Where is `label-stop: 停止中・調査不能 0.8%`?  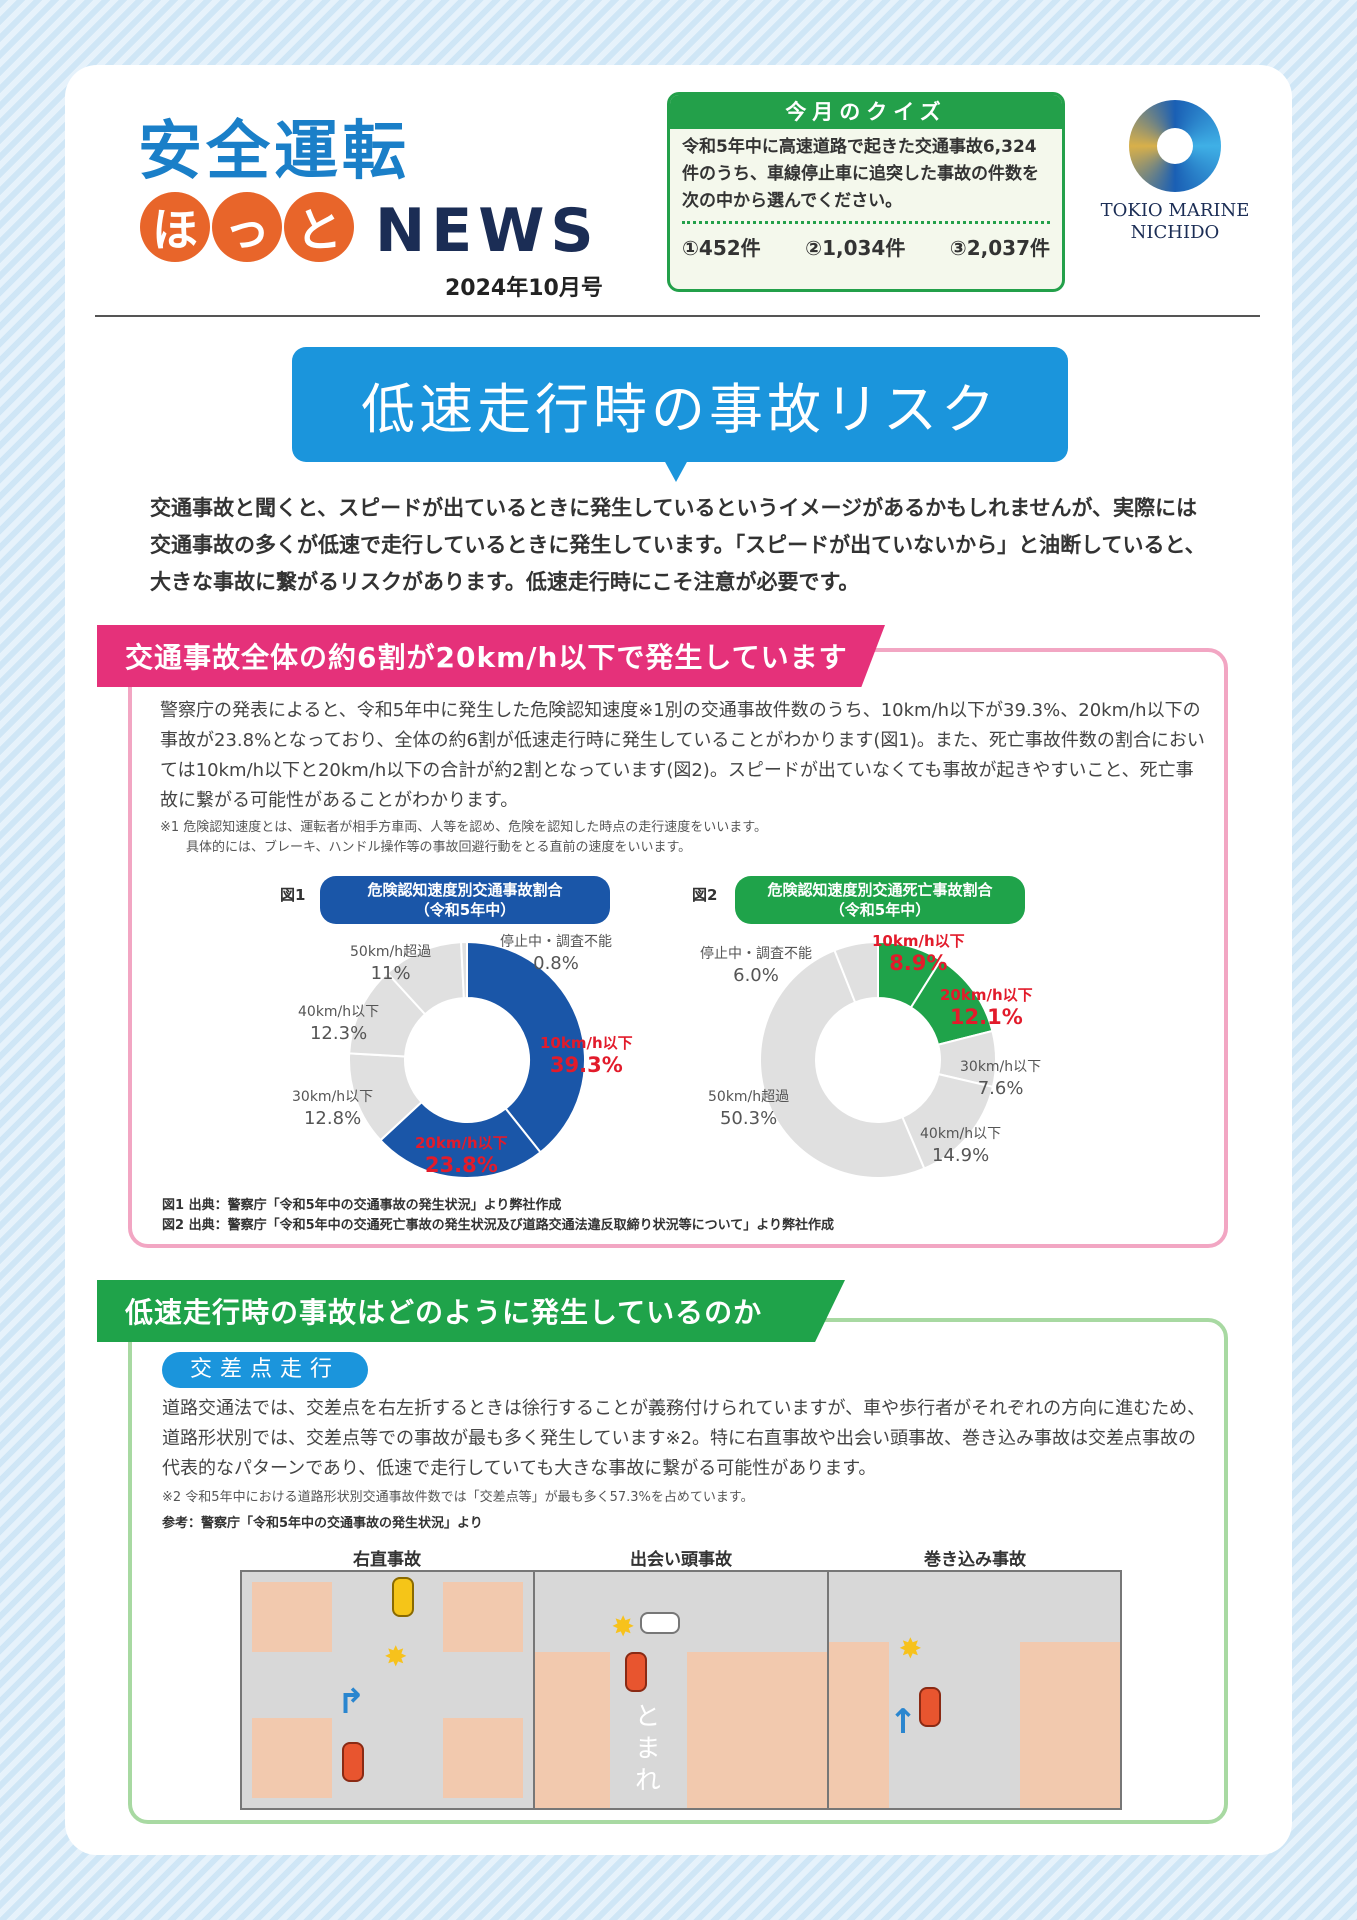
label-stop: 停止中・調査不能 0.8% is located at coordinates (556, 954).